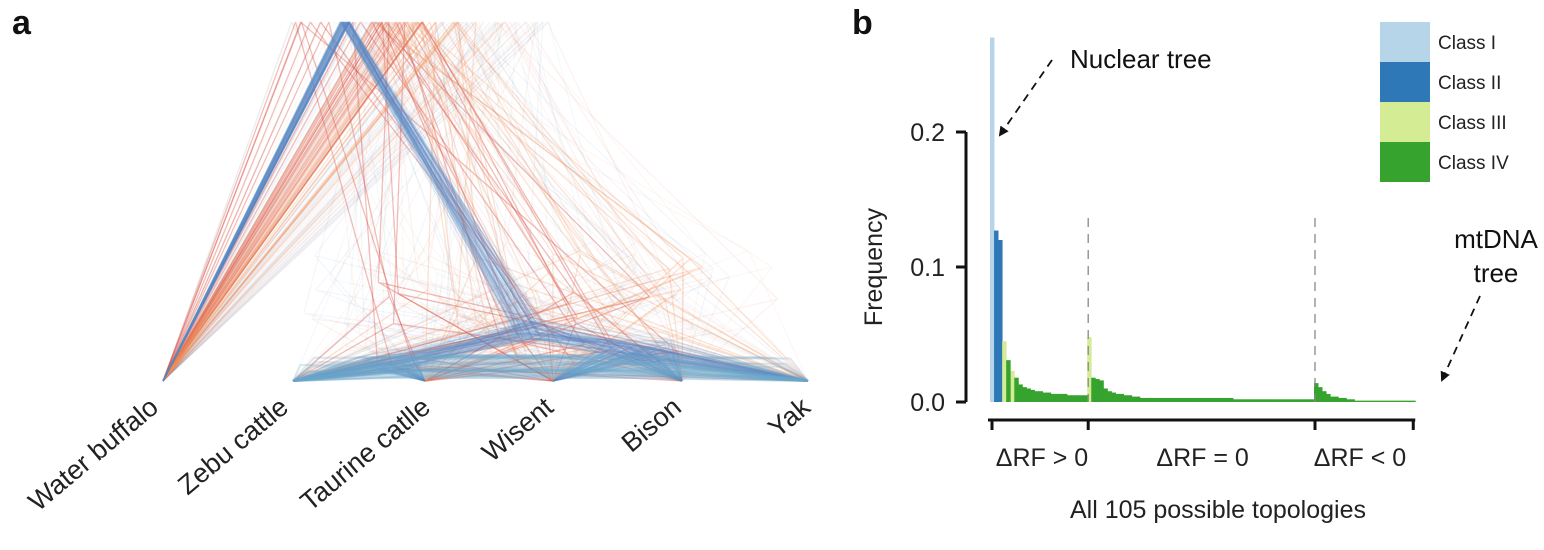  Describe the element at coordinates (1202, 458) in the screenshot. I see `x-tick-label-1: ΔRF = 0` at that location.